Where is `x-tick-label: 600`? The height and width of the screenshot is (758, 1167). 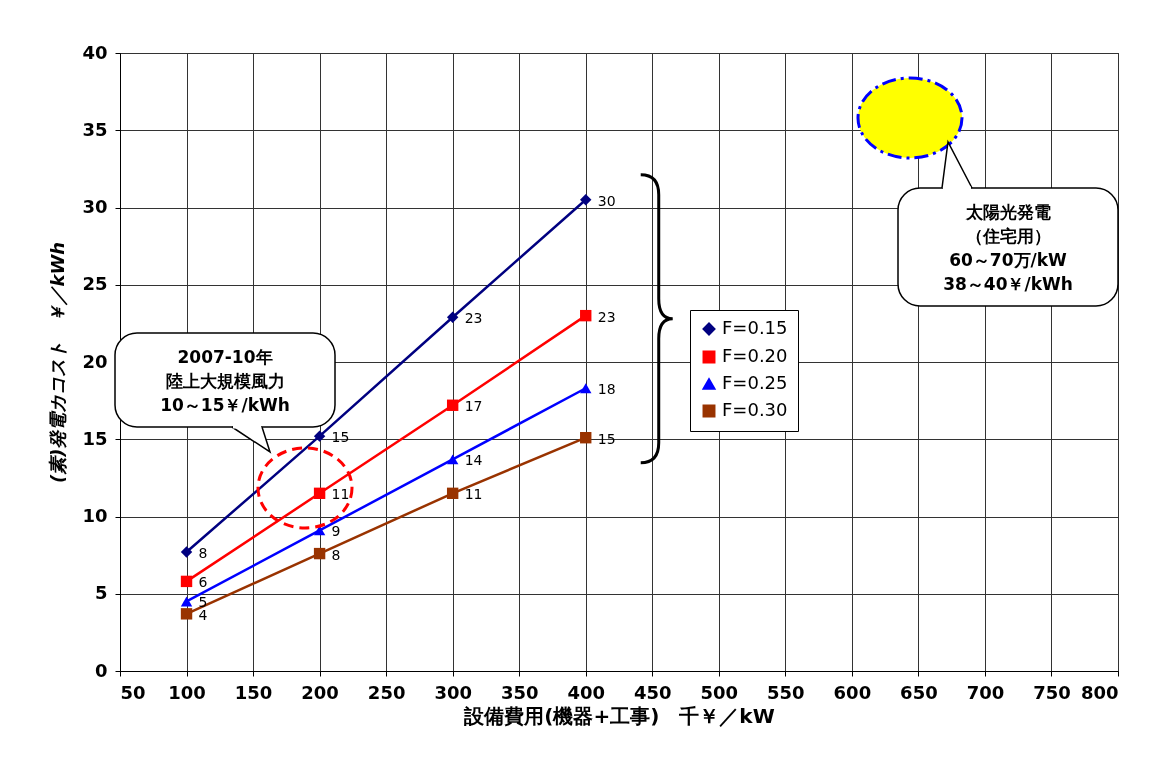
x-tick-label: 600 is located at coordinates (852, 692).